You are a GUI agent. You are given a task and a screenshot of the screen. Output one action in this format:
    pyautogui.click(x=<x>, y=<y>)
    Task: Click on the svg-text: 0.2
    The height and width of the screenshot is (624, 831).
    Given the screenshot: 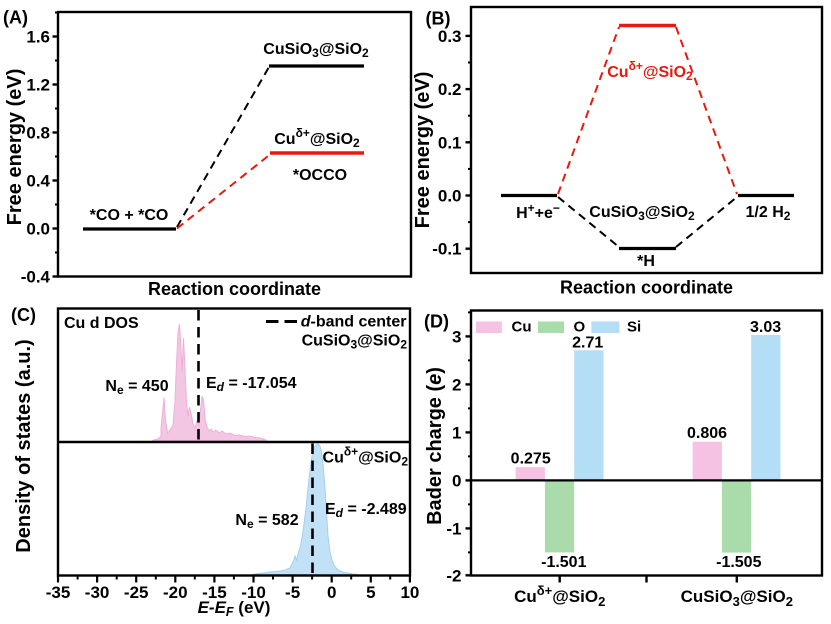 What is the action you would take?
    pyautogui.click(x=450, y=89)
    